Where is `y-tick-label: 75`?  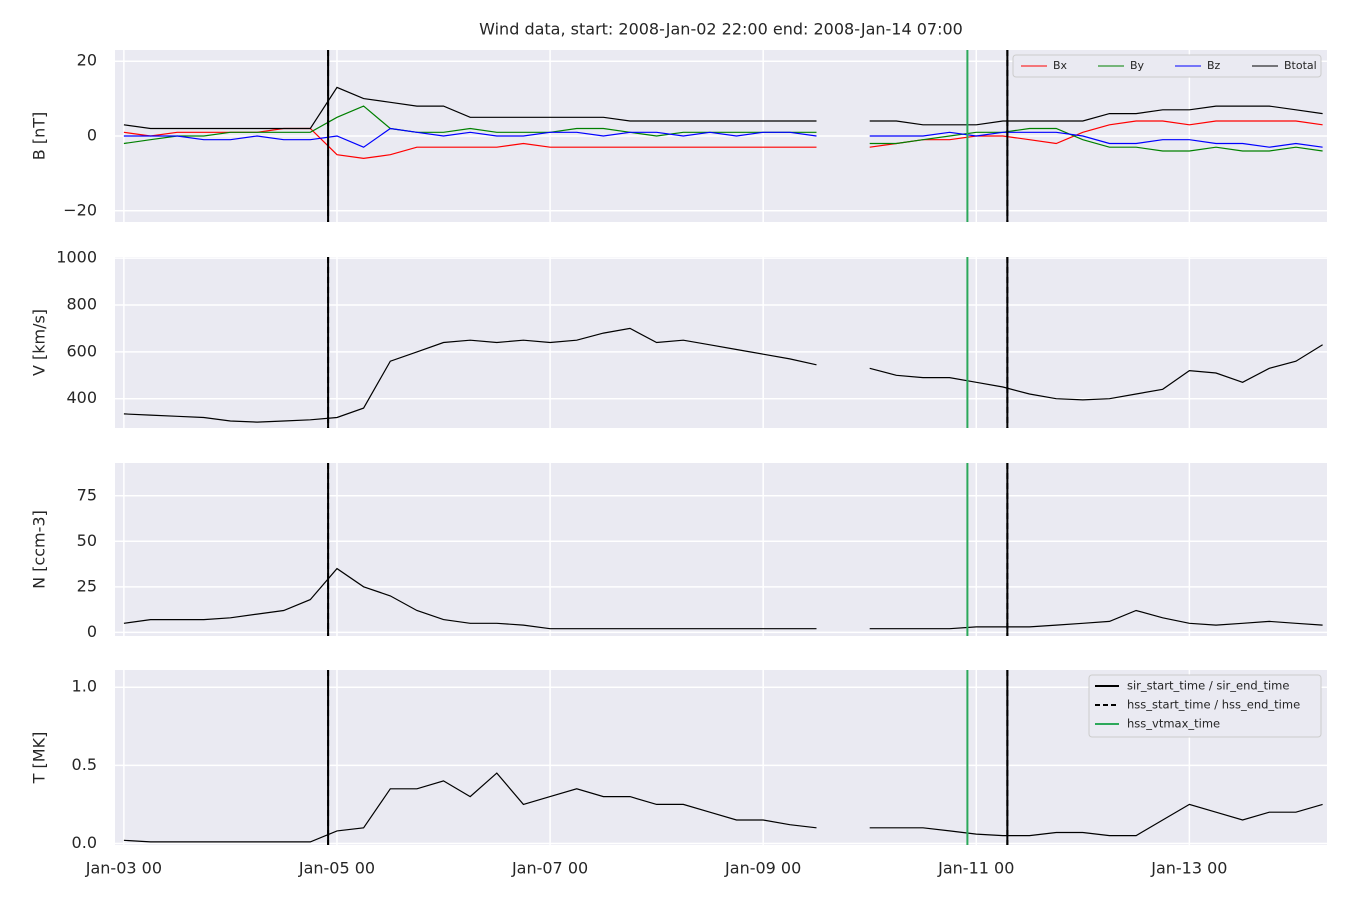 y-tick-label: 75 is located at coordinates (87, 494).